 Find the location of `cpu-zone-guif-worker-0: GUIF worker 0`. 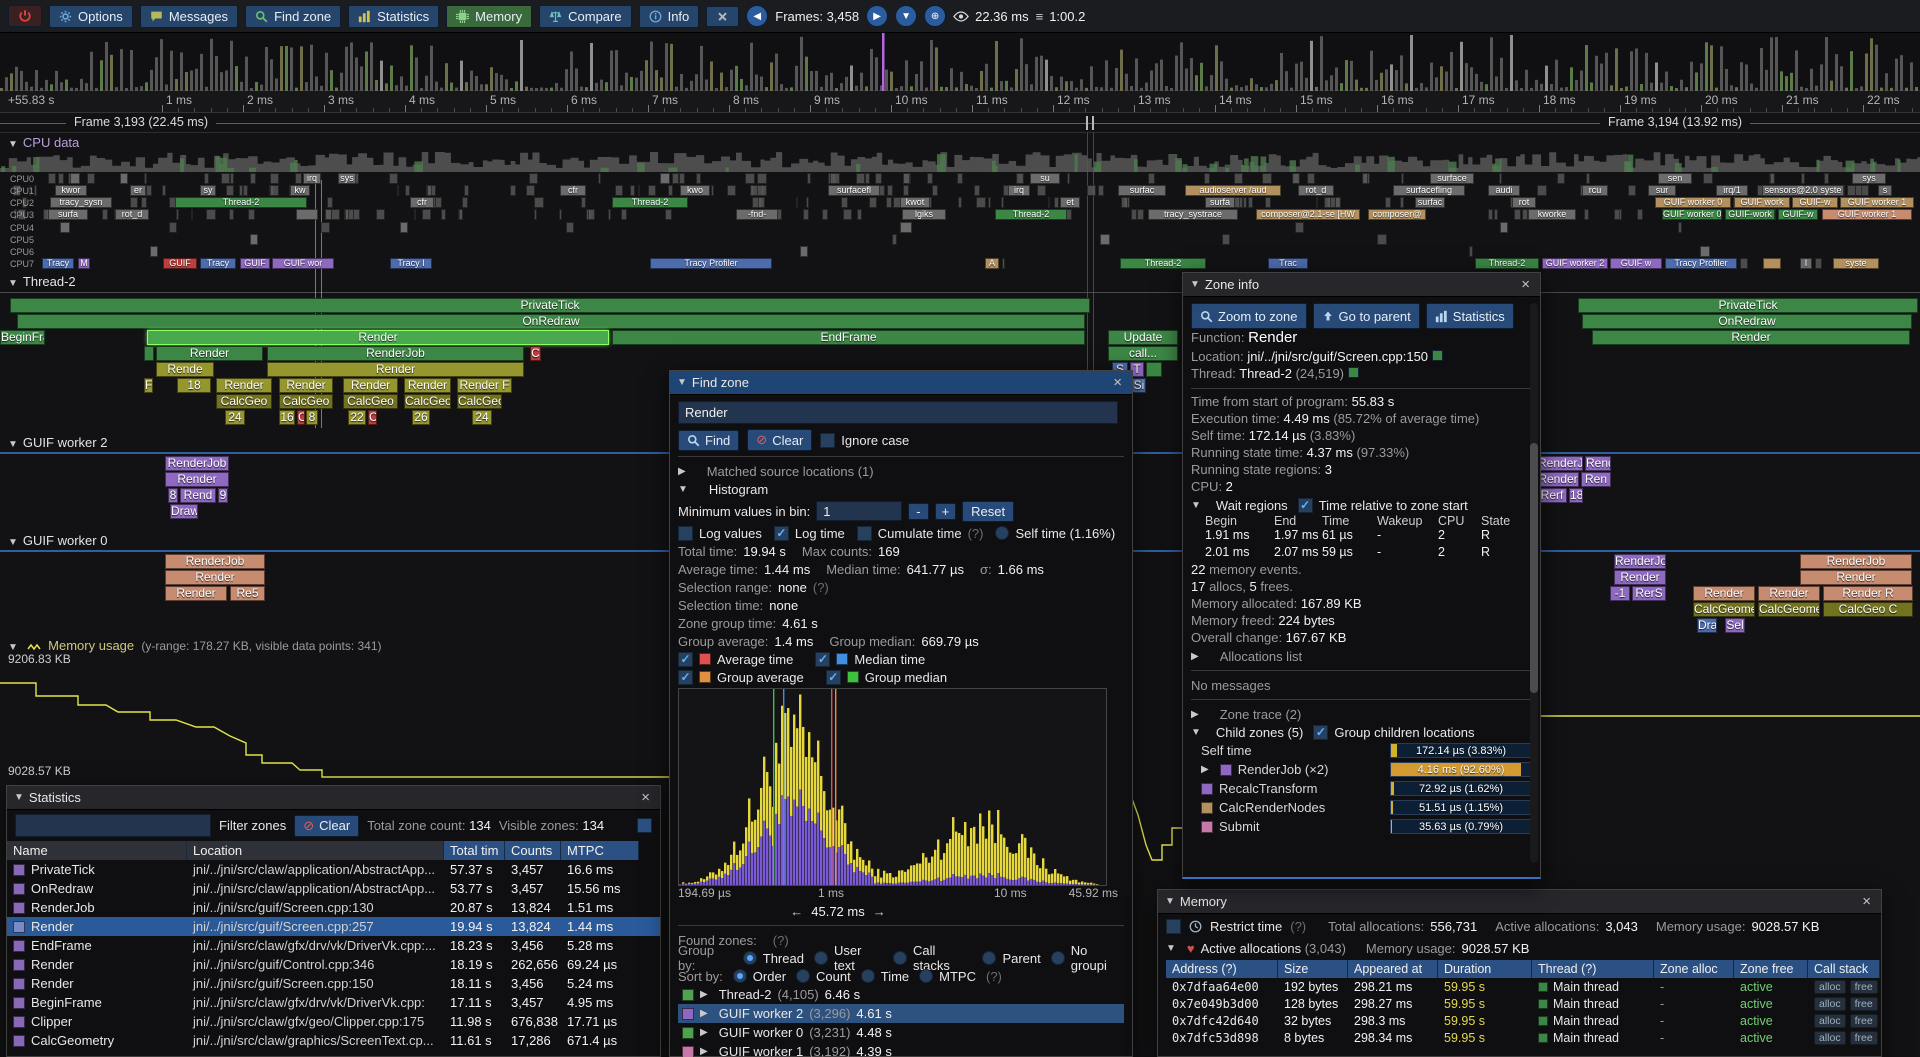

cpu-zone-guif-worker-0: GUIF worker 0 is located at coordinates (1692, 214).